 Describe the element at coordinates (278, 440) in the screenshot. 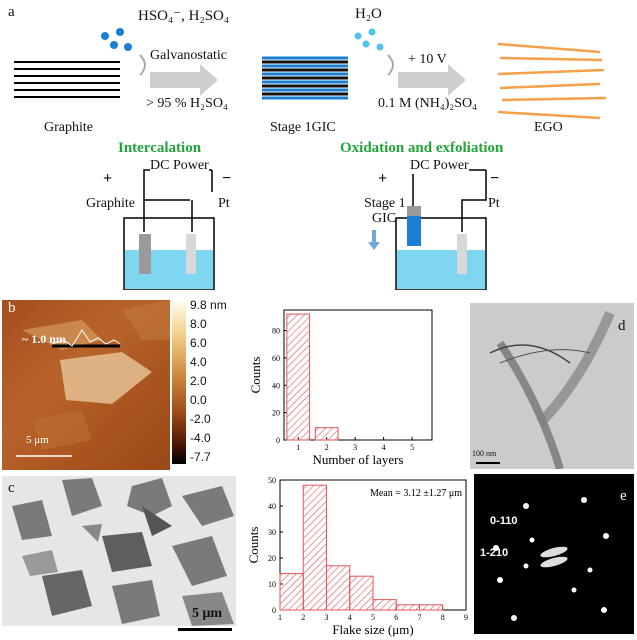

I see `y-tick-label: 0` at that location.